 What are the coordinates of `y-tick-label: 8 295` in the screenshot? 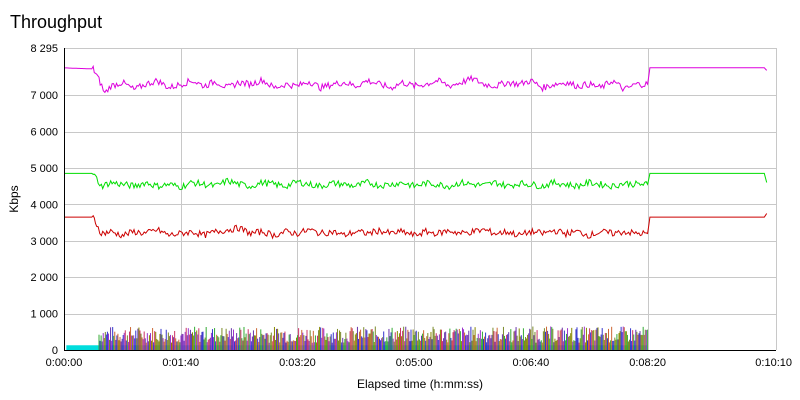 It's located at (44, 49).